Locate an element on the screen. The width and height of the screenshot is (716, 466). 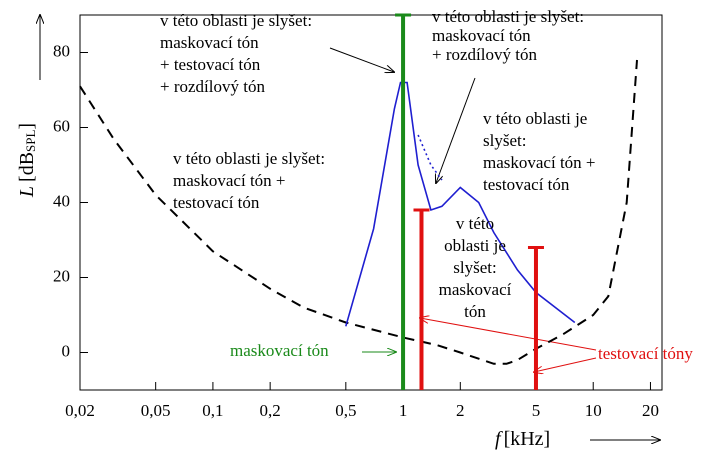
x-tick-label: 5 is located at coordinates (536, 410).